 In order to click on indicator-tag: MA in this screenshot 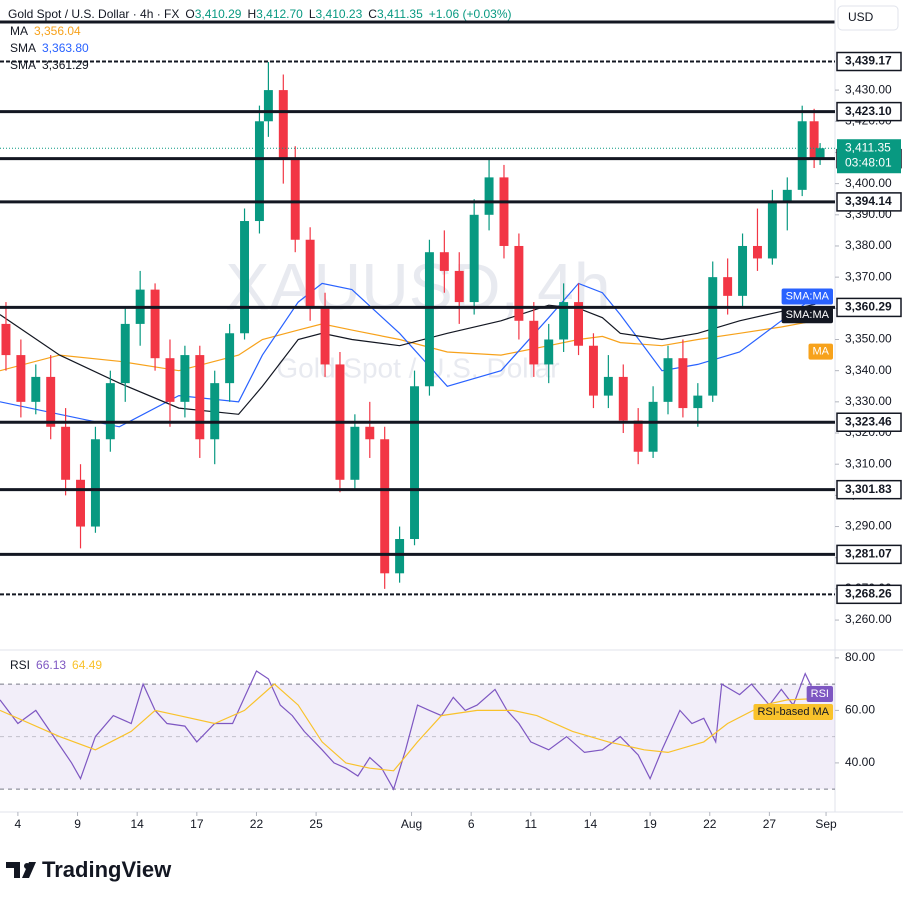, I will do `click(821, 352)`.